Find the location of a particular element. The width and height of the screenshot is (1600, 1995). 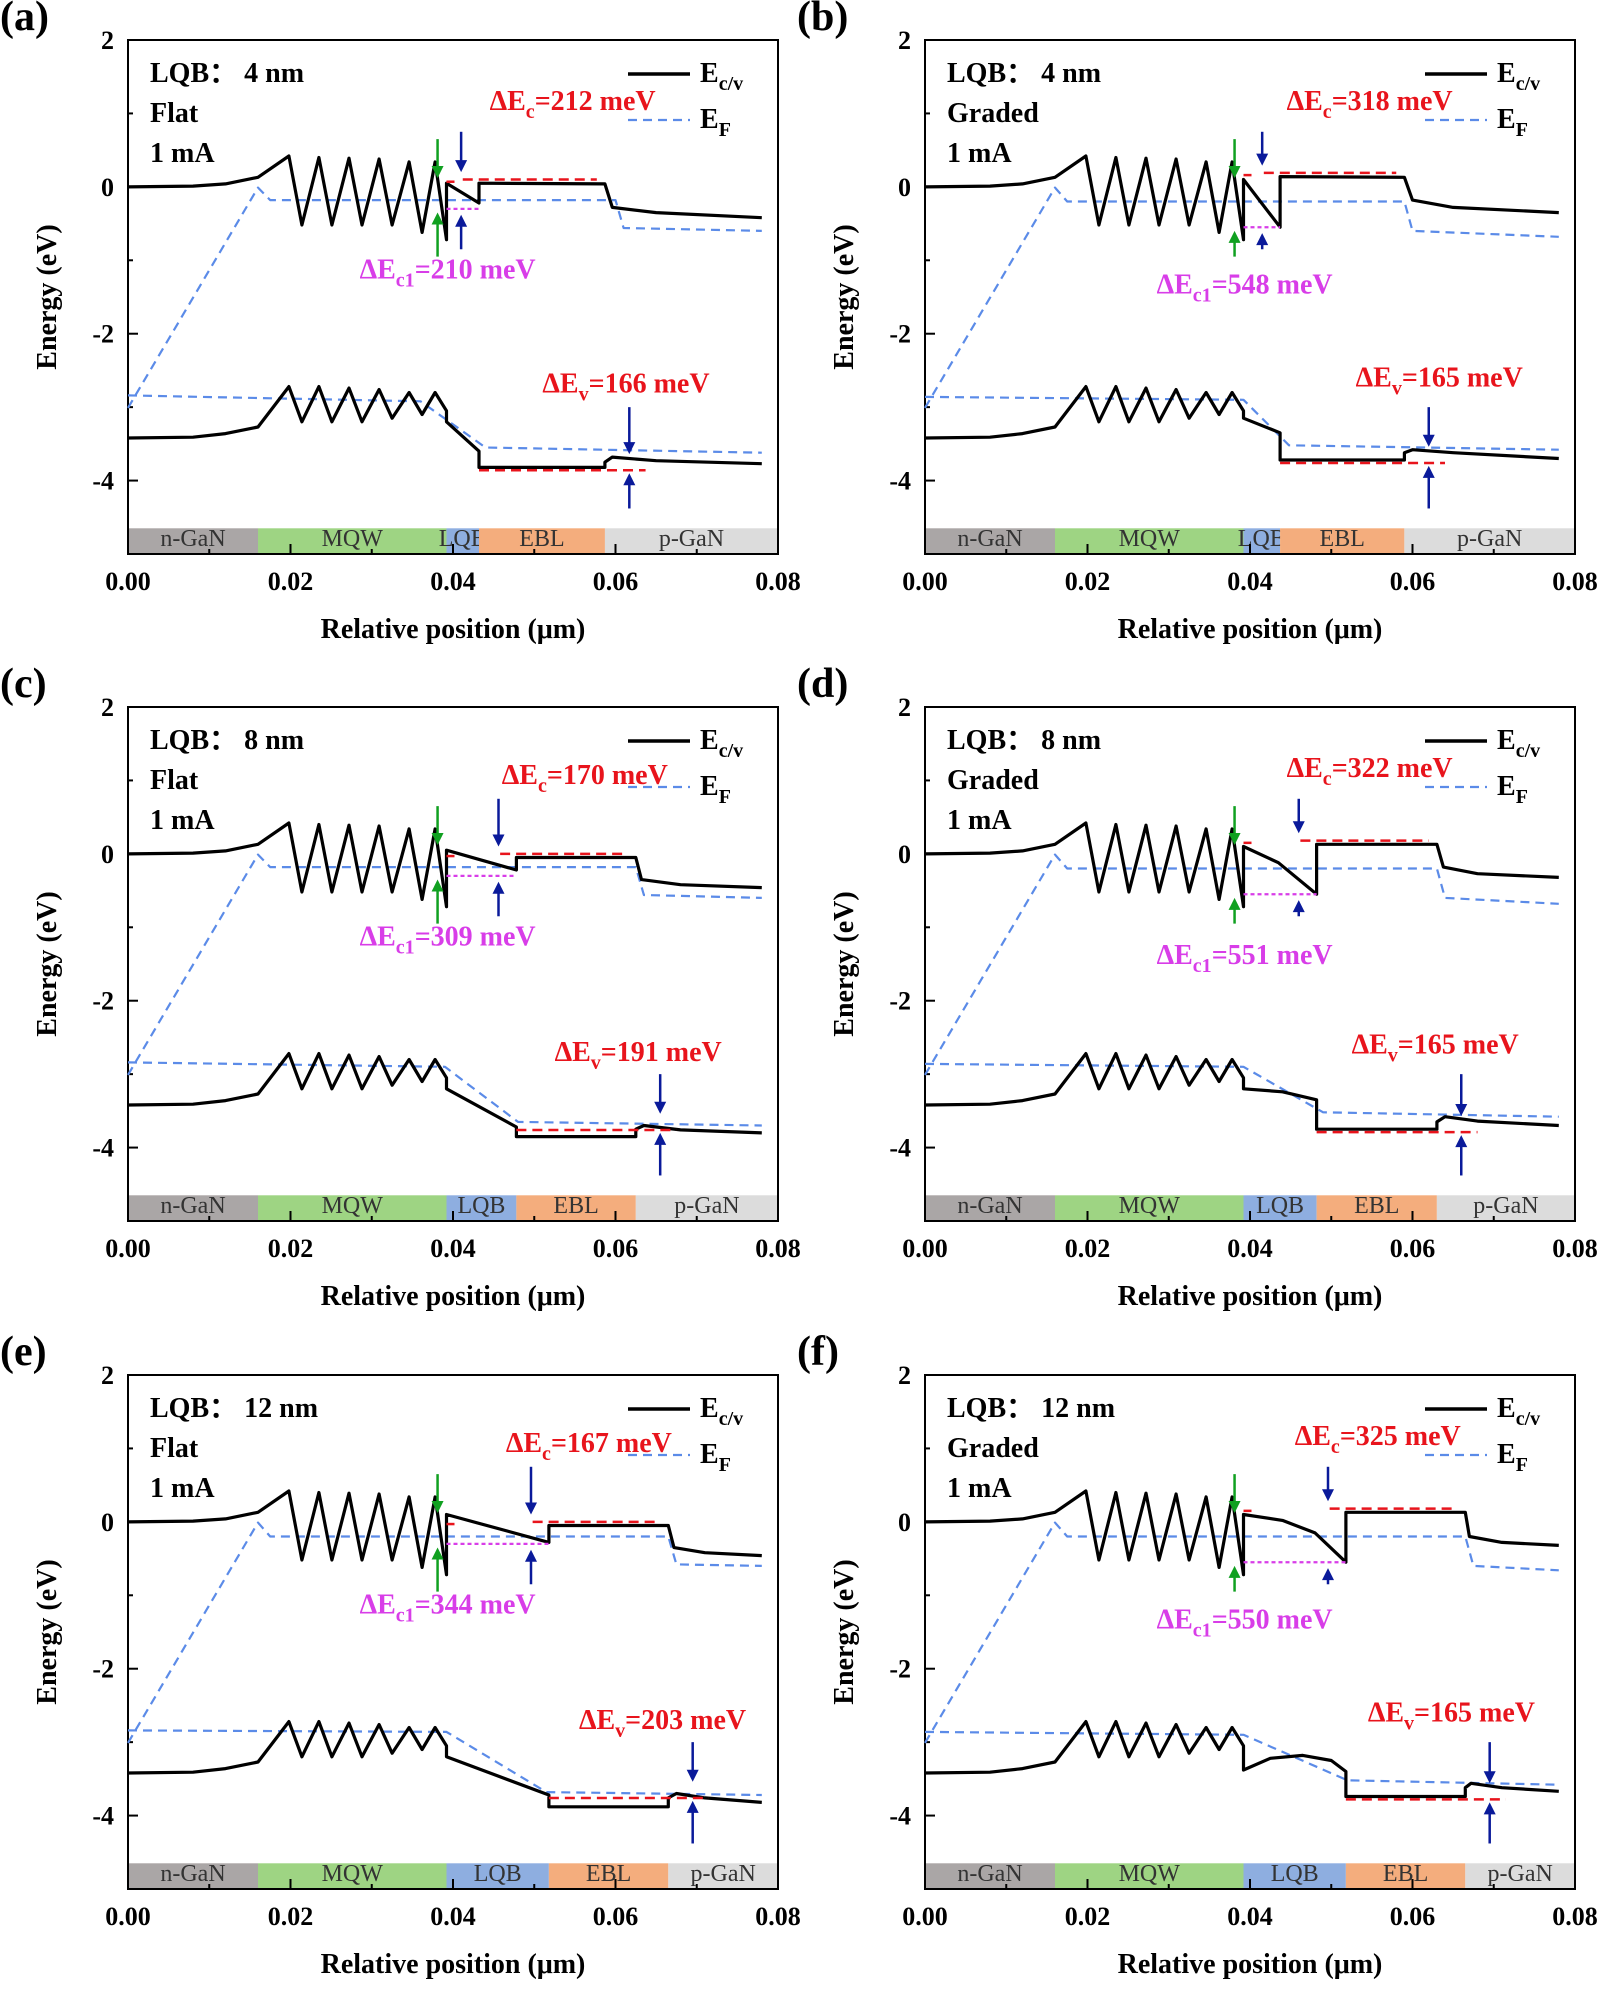

info-line: 1 mA is located at coordinates (979, 153).